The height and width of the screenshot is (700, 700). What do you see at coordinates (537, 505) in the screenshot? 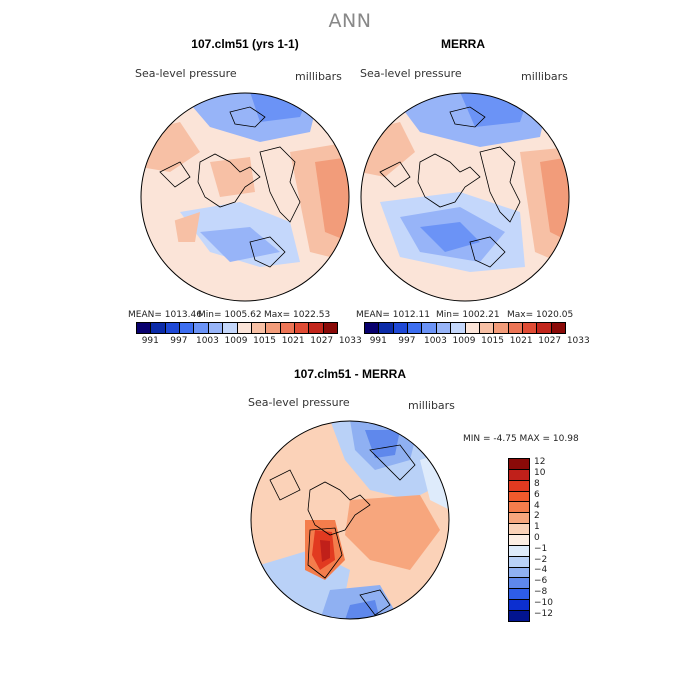
I see `colorbar-tick-label: 4` at bounding box center [537, 505].